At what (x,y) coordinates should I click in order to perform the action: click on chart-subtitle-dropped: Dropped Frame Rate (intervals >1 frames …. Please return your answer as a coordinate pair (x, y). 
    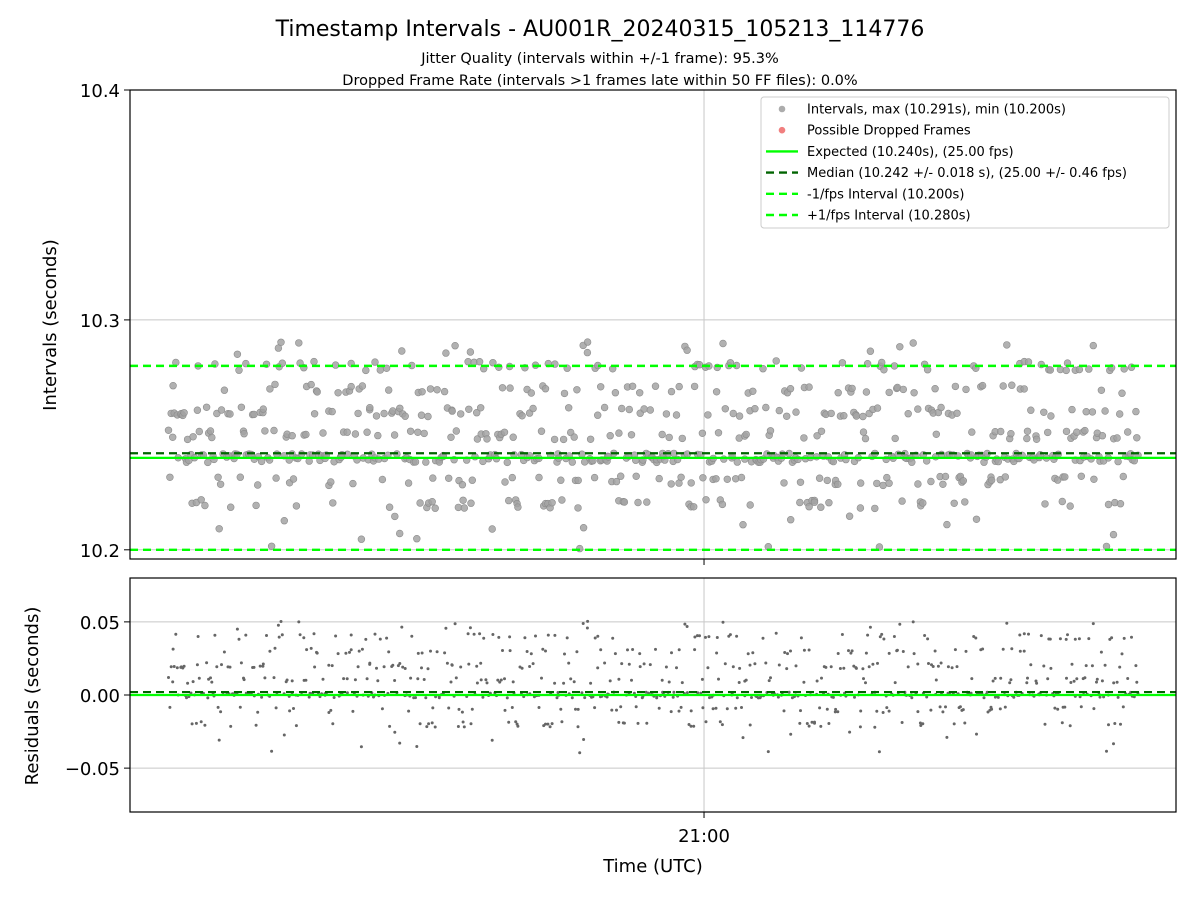
    Looking at the image, I should click on (599, 81).